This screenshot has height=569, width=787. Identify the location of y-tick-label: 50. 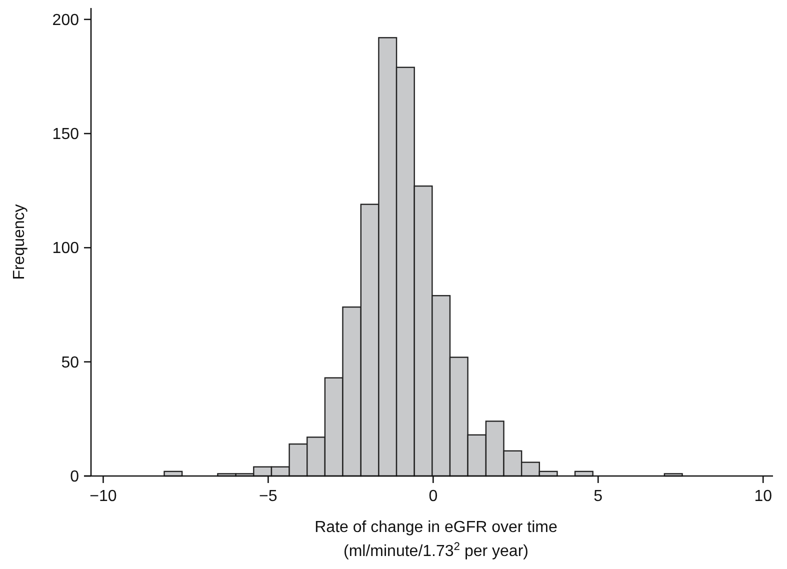
(70, 363).